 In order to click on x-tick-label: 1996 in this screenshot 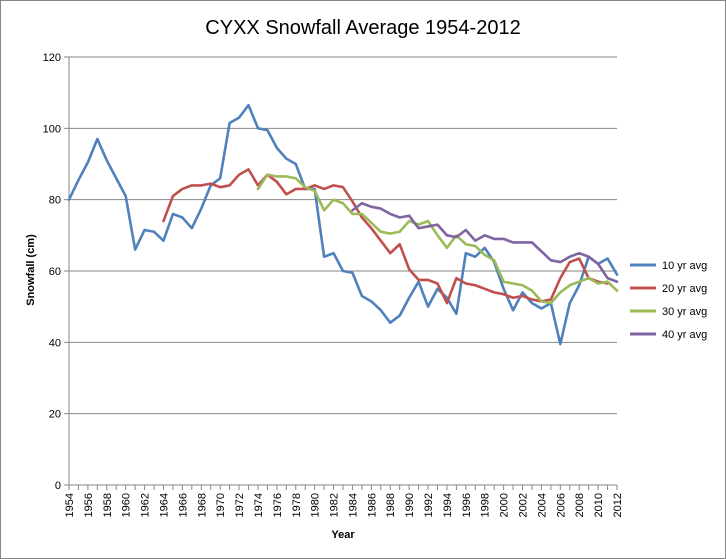, I will do `click(467, 505)`.